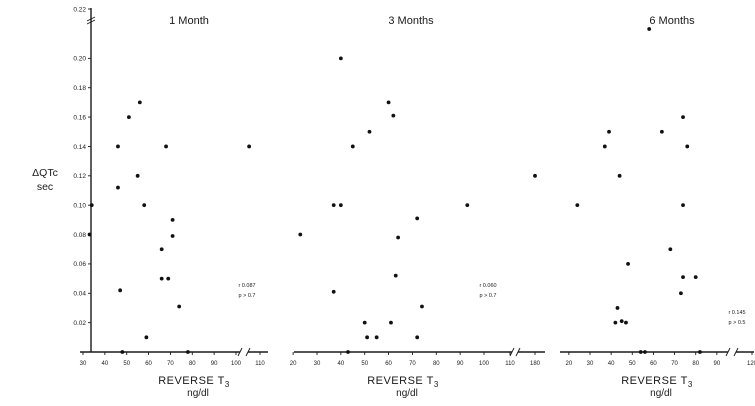  Describe the element at coordinates (260, 364) in the screenshot. I see `x-tick-label: 110` at that location.